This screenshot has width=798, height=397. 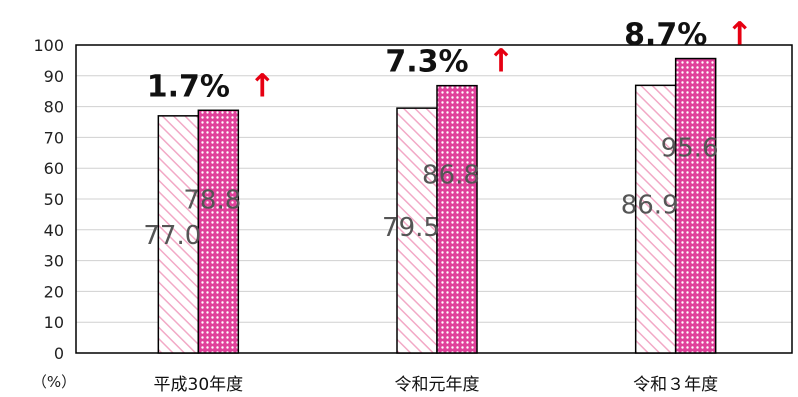 What do you see at coordinates (650, 205) in the screenshot?
I see `data-label-series1-3: 86.9` at bounding box center [650, 205].